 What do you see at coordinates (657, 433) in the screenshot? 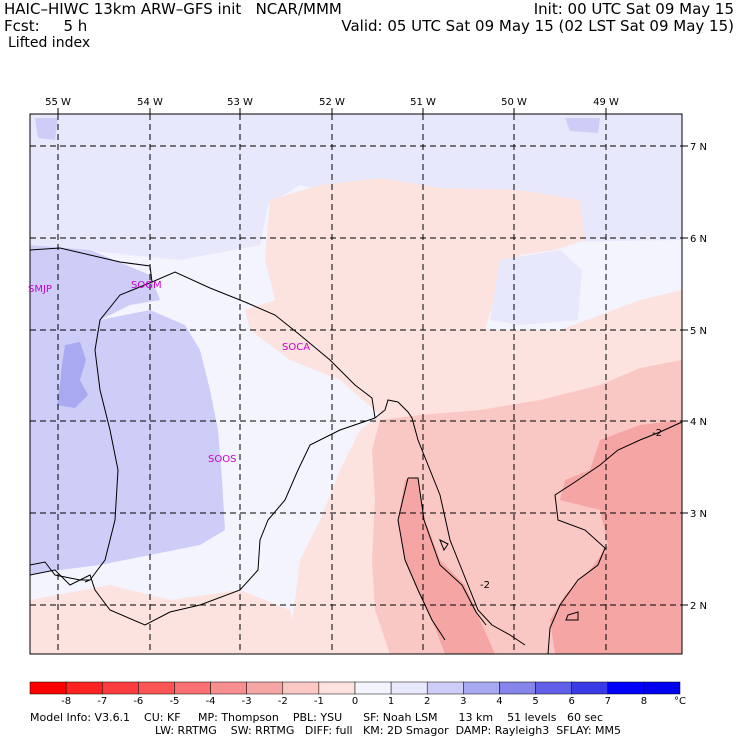
I see `contour-label-east: -2` at bounding box center [657, 433].